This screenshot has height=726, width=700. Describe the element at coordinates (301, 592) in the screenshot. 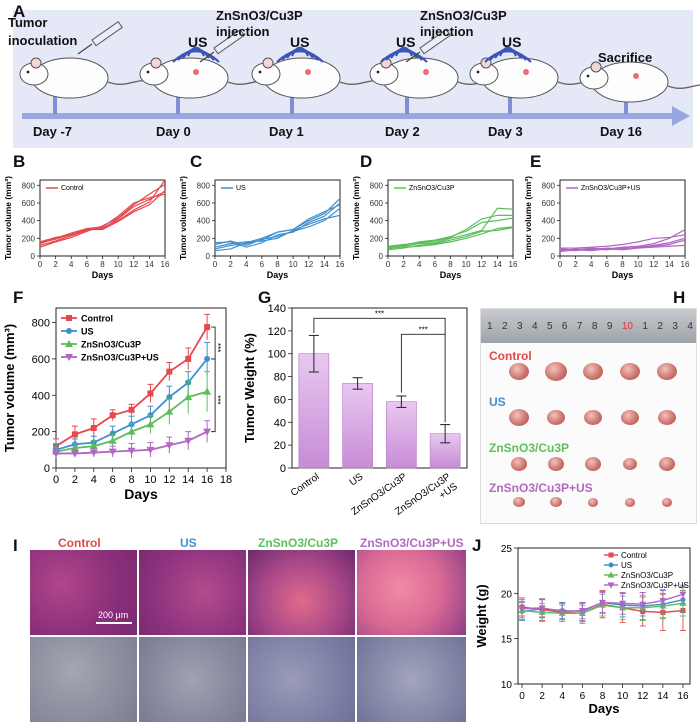

I see `he-stain-znsno3` at that location.